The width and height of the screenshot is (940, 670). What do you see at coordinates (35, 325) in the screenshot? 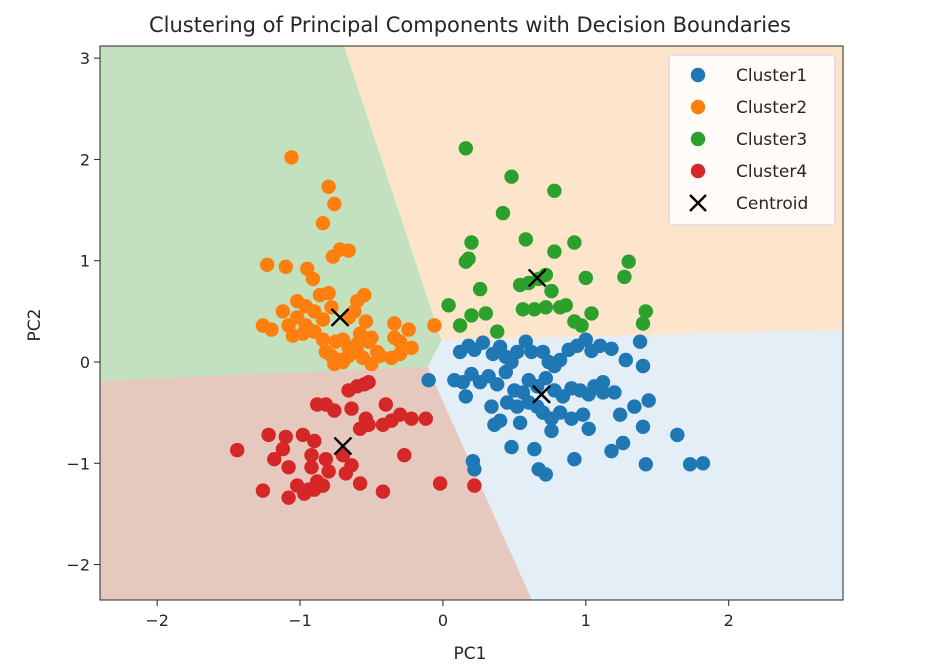
I see `y-axis-label: PC2` at bounding box center [35, 325].